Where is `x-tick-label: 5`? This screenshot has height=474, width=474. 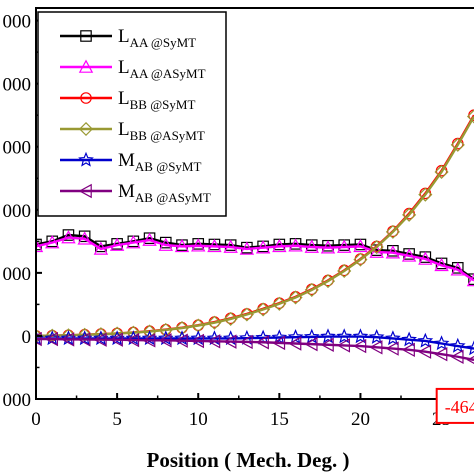 x-tick-label: 5 is located at coordinates (117, 419).